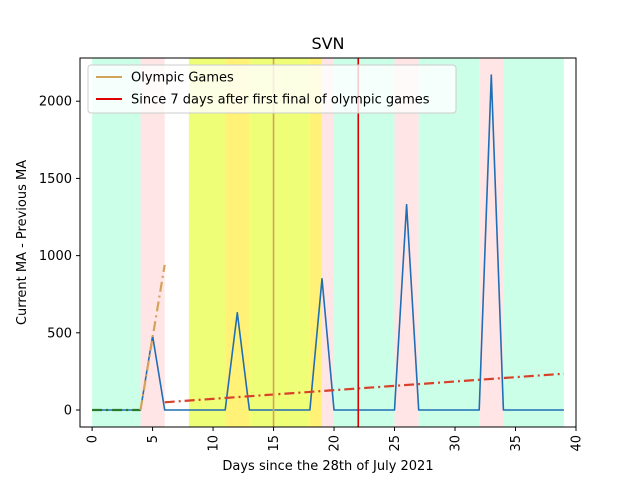  I want to click on x-tick-label: 30, so click(456, 443).